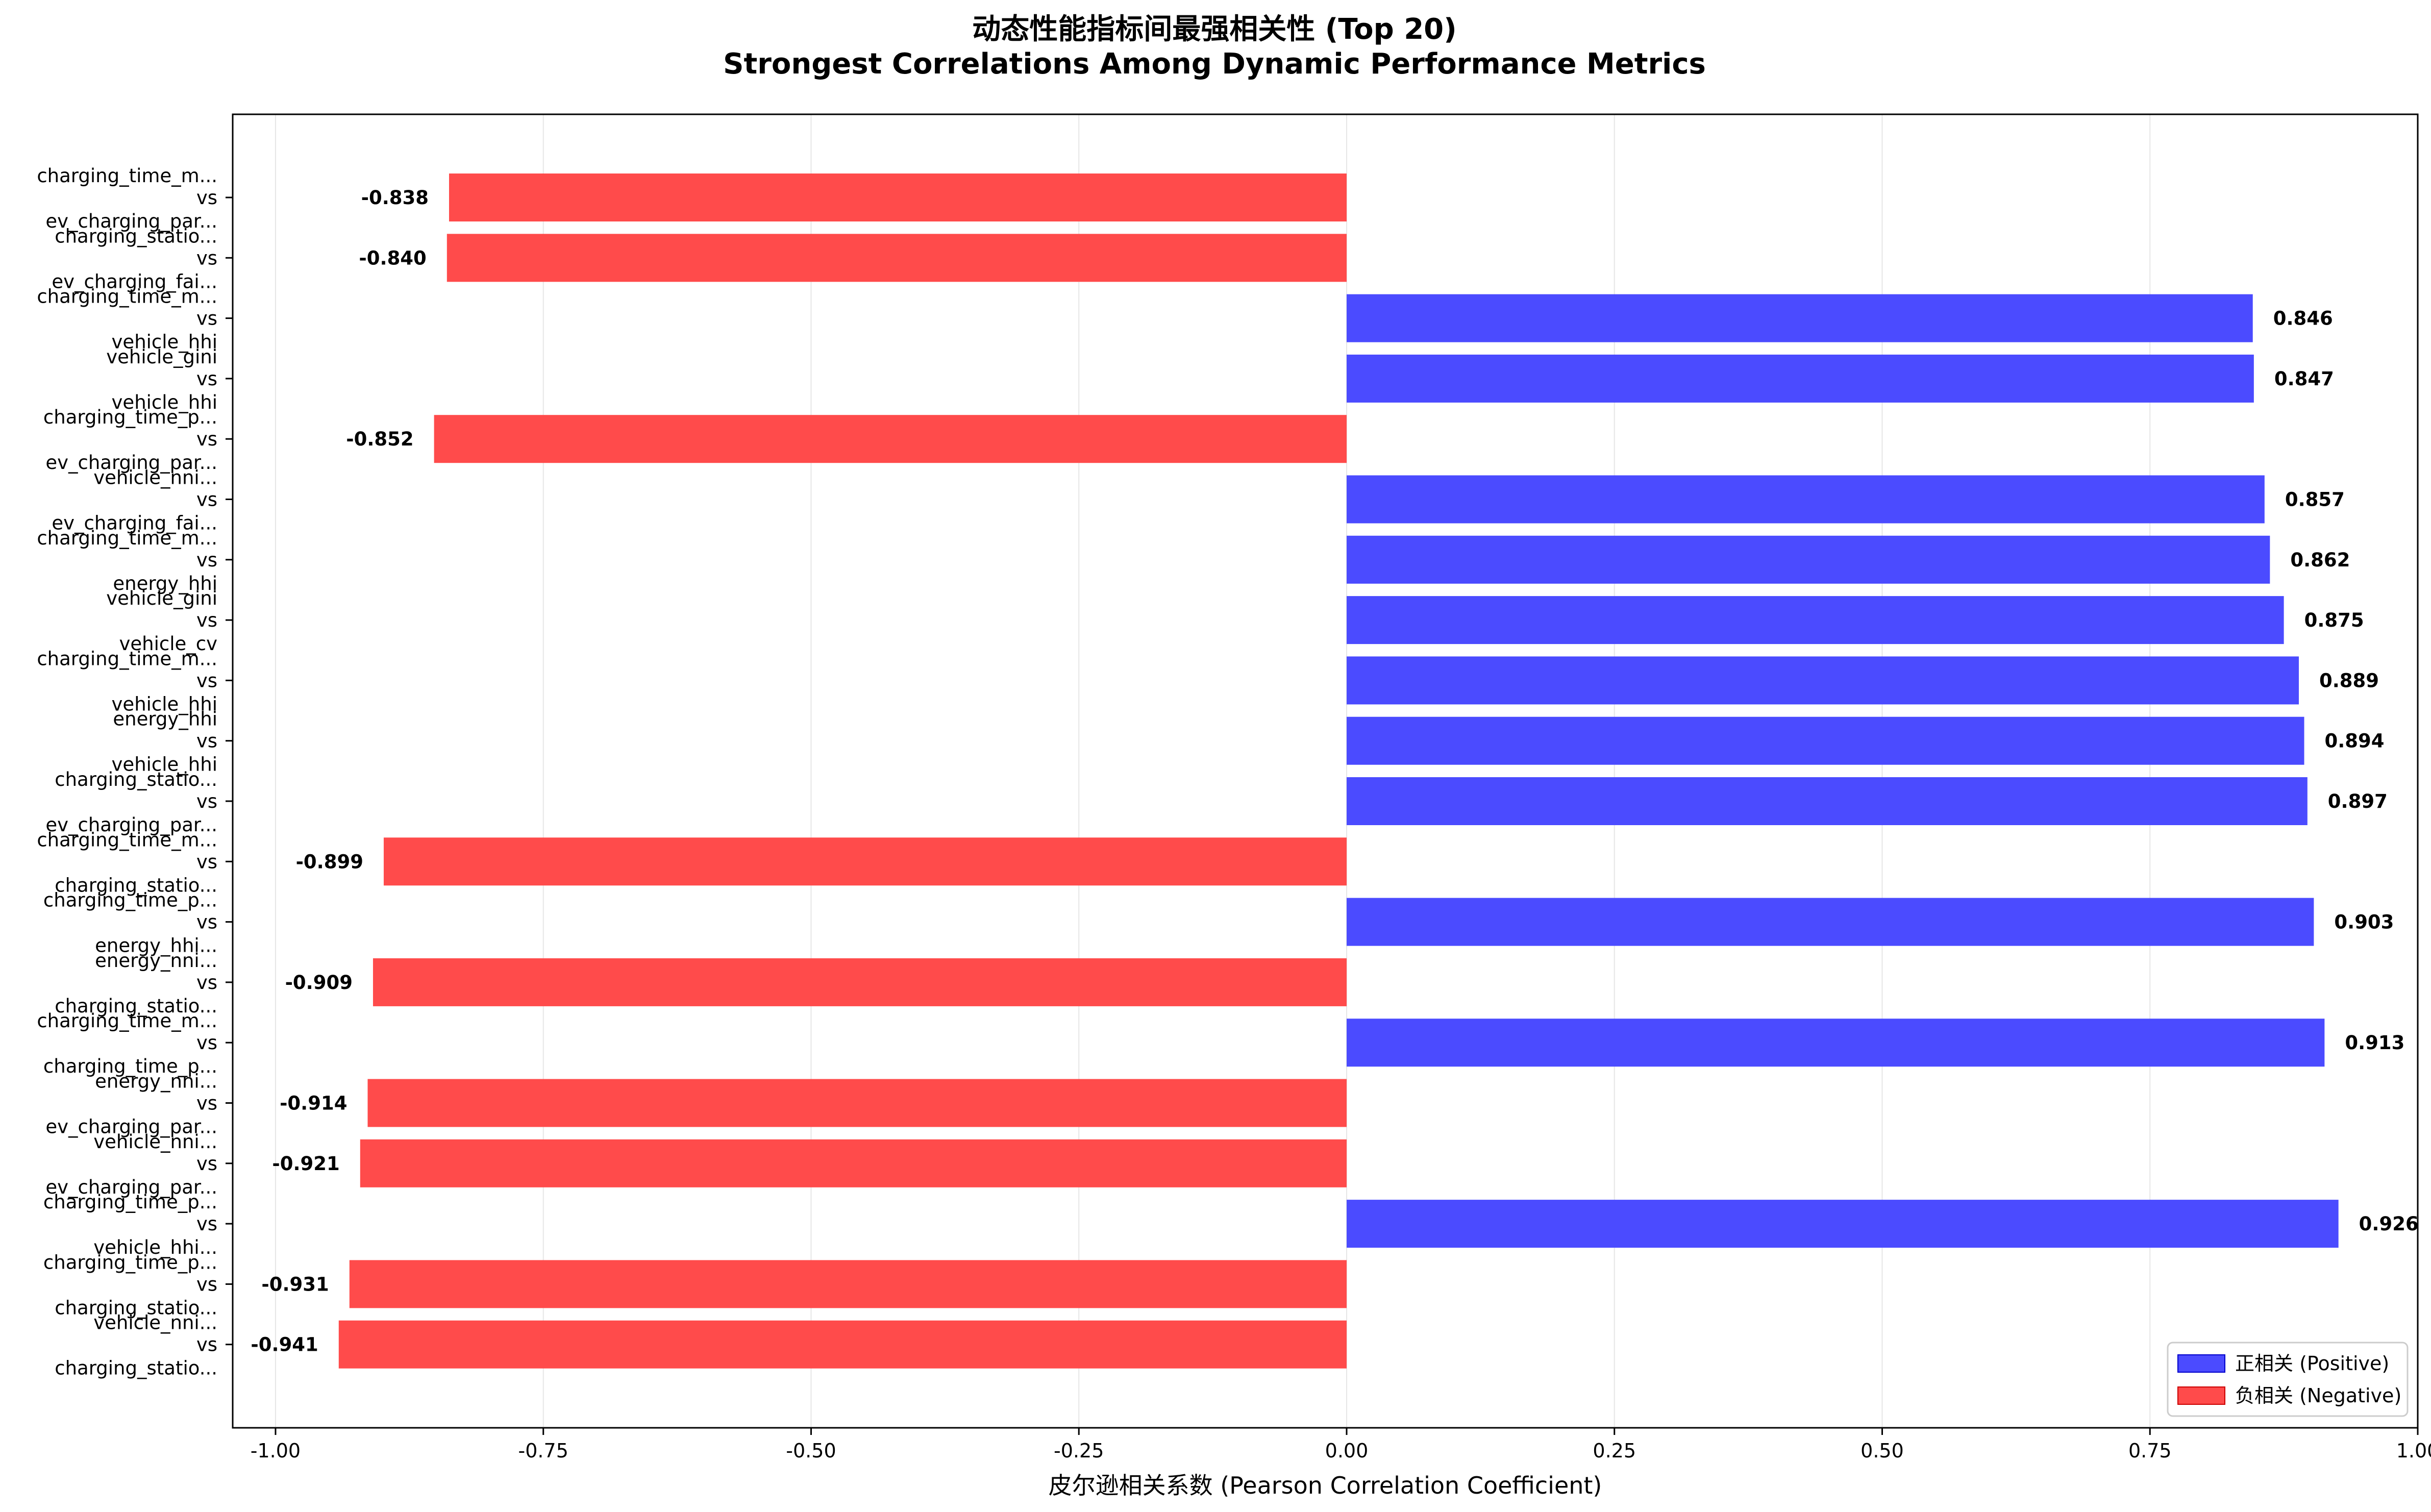  What do you see at coordinates (276, 1451) in the screenshot?
I see `x-tick-label: -1.00` at bounding box center [276, 1451].